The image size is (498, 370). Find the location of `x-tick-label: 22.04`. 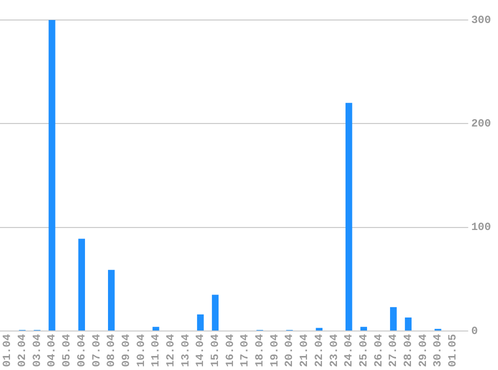

x-tick-label: 22.04 is located at coordinates (320, 351).